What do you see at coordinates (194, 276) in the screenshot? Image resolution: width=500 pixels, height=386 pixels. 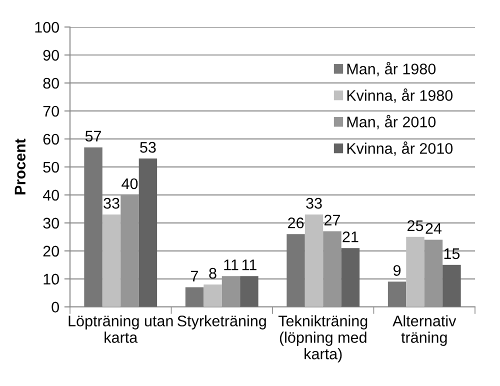 I see `data-label: 7` at bounding box center [194, 276].